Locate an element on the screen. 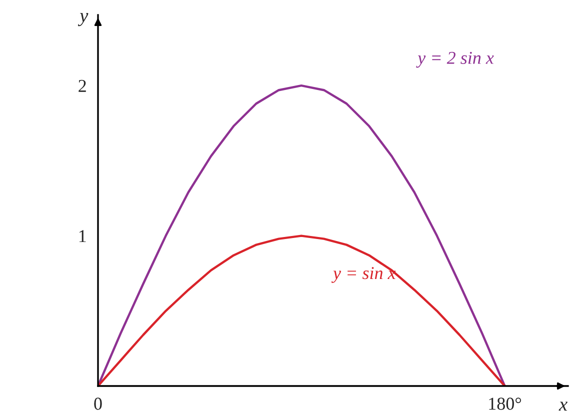 This screenshot has width=578, height=415. series-label: y = sin x is located at coordinates (363, 275).